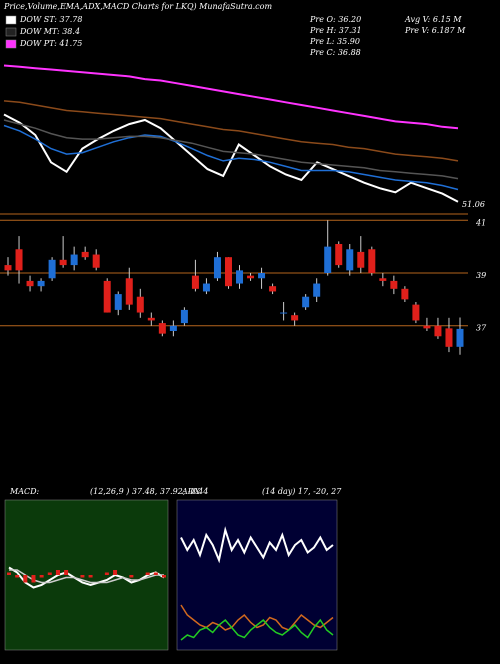  Describe the element at coordinates (435, 30) in the screenshot. I see `info-text: Pre V: 6.187 M` at that location.